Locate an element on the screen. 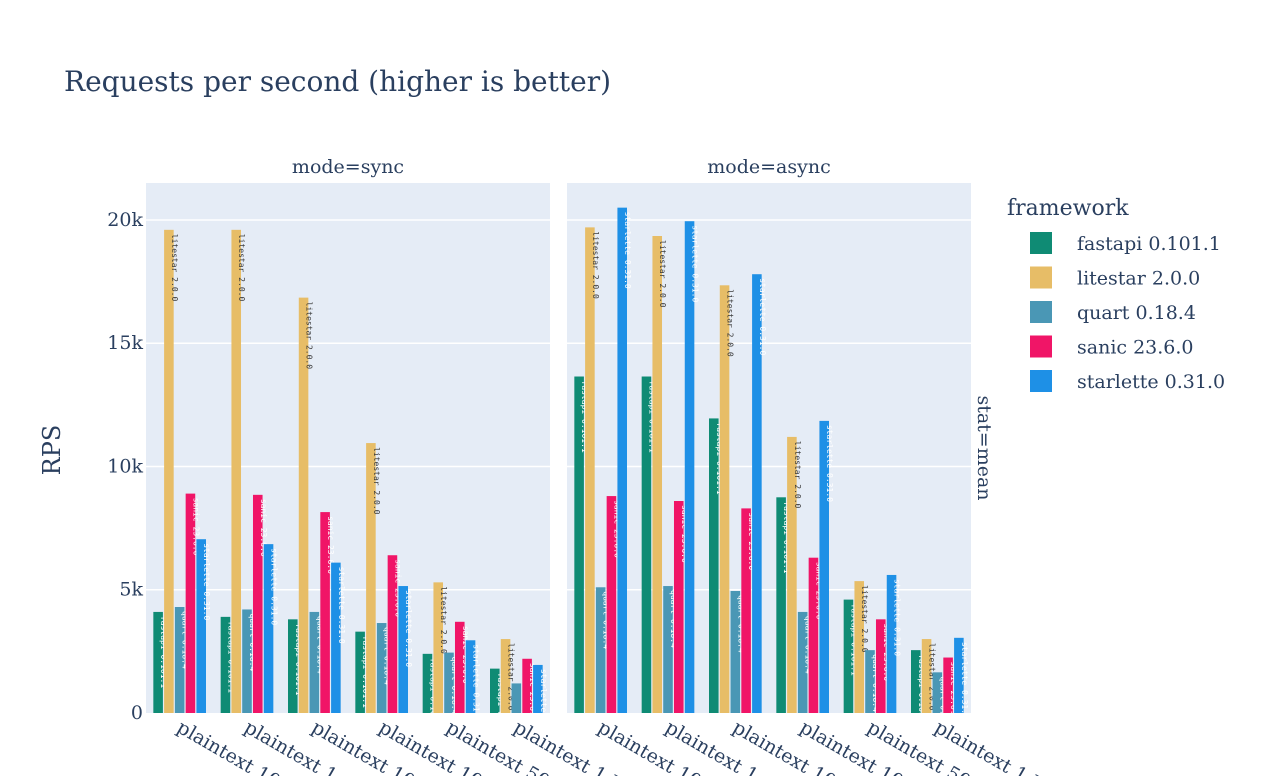 Image resolution: width=1280 pixels, height=776 pixels. legend-item: starlette 0.31.0 is located at coordinates (1127, 381).